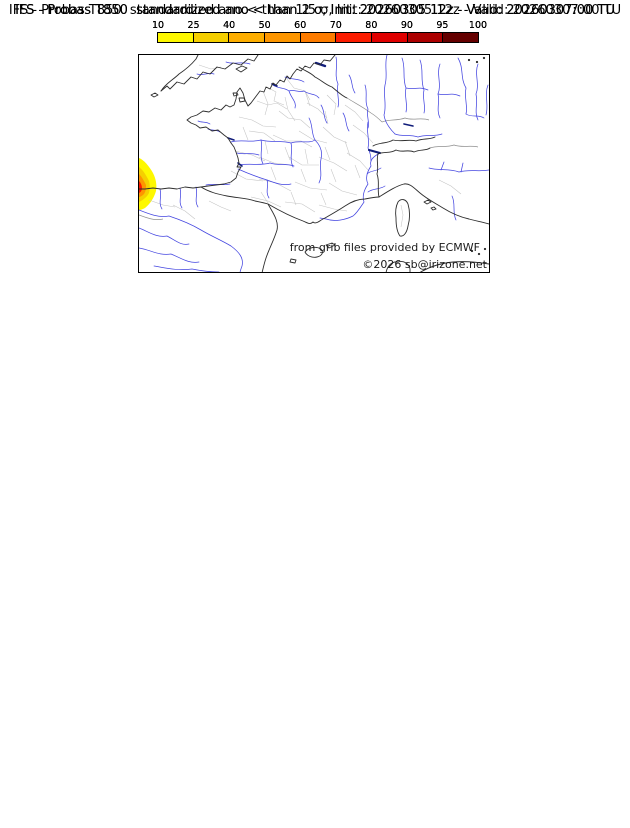  I want to click on colorbar-tick-label: 70, so click(335, 25).